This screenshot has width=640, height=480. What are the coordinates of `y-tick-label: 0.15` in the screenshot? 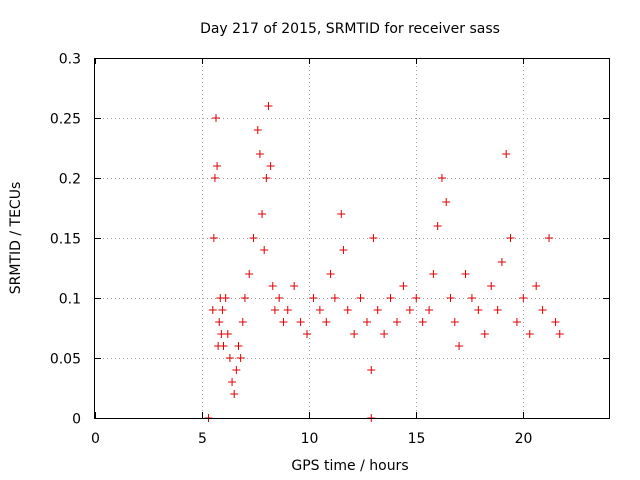 It's located at (65, 240).